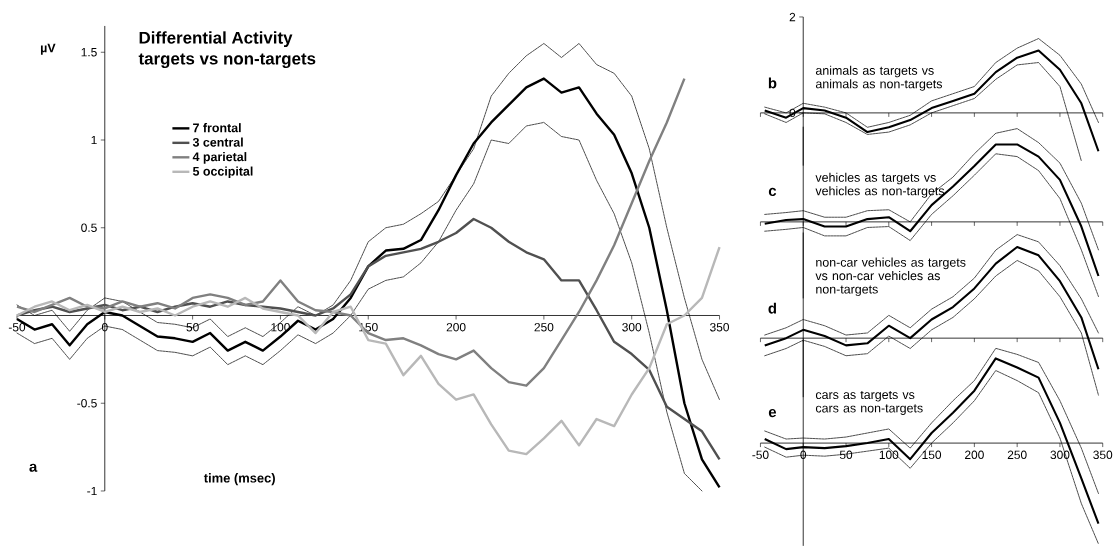 The width and height of the screenshot is (1116, 550). I want to click on legend-label: 3 central, so click(217, 142).